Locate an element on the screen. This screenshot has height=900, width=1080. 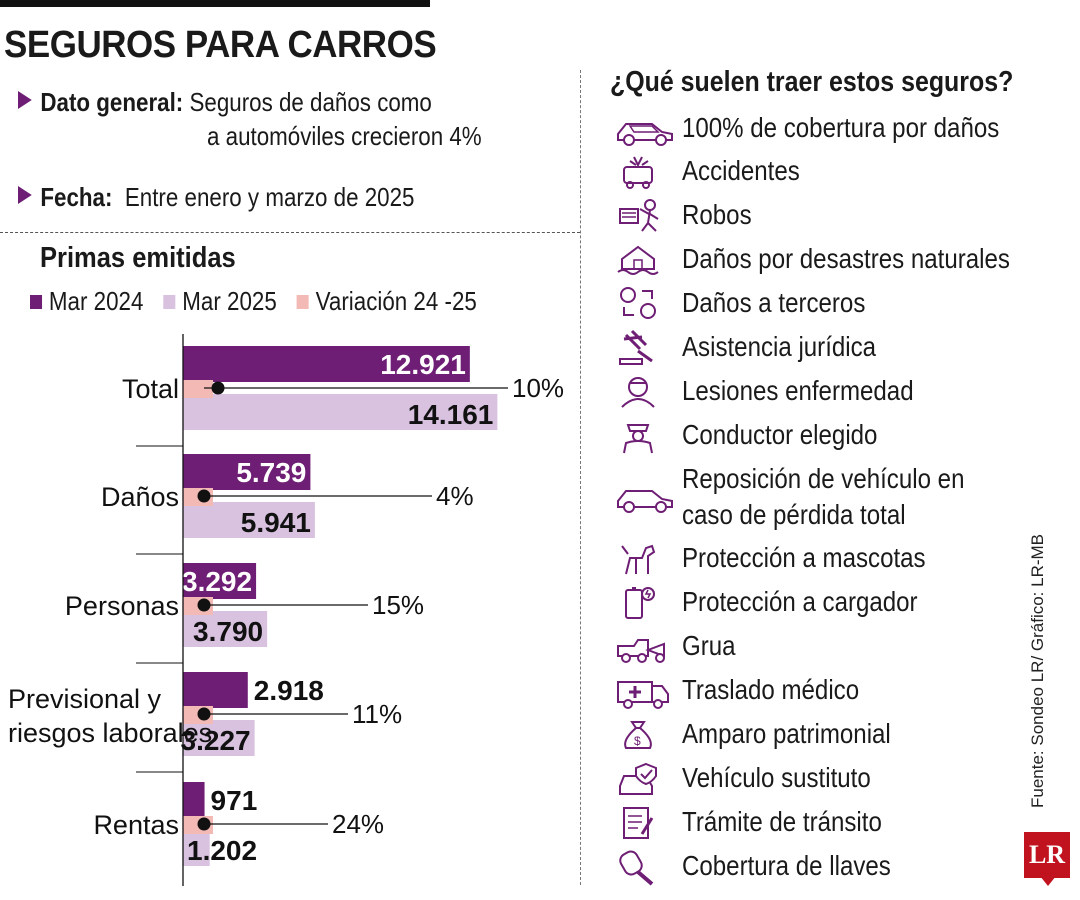
date-label: Fecha: is located at coordinates (76, 197).